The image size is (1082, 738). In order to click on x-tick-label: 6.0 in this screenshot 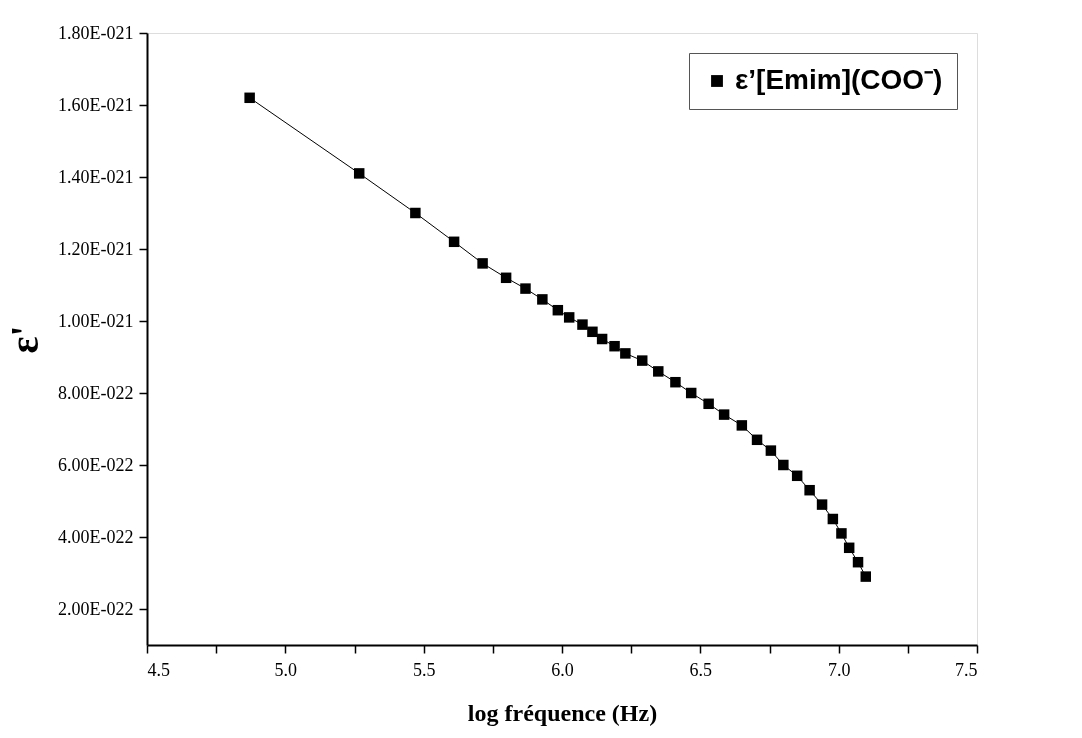, I will do `click(562, 669)`.